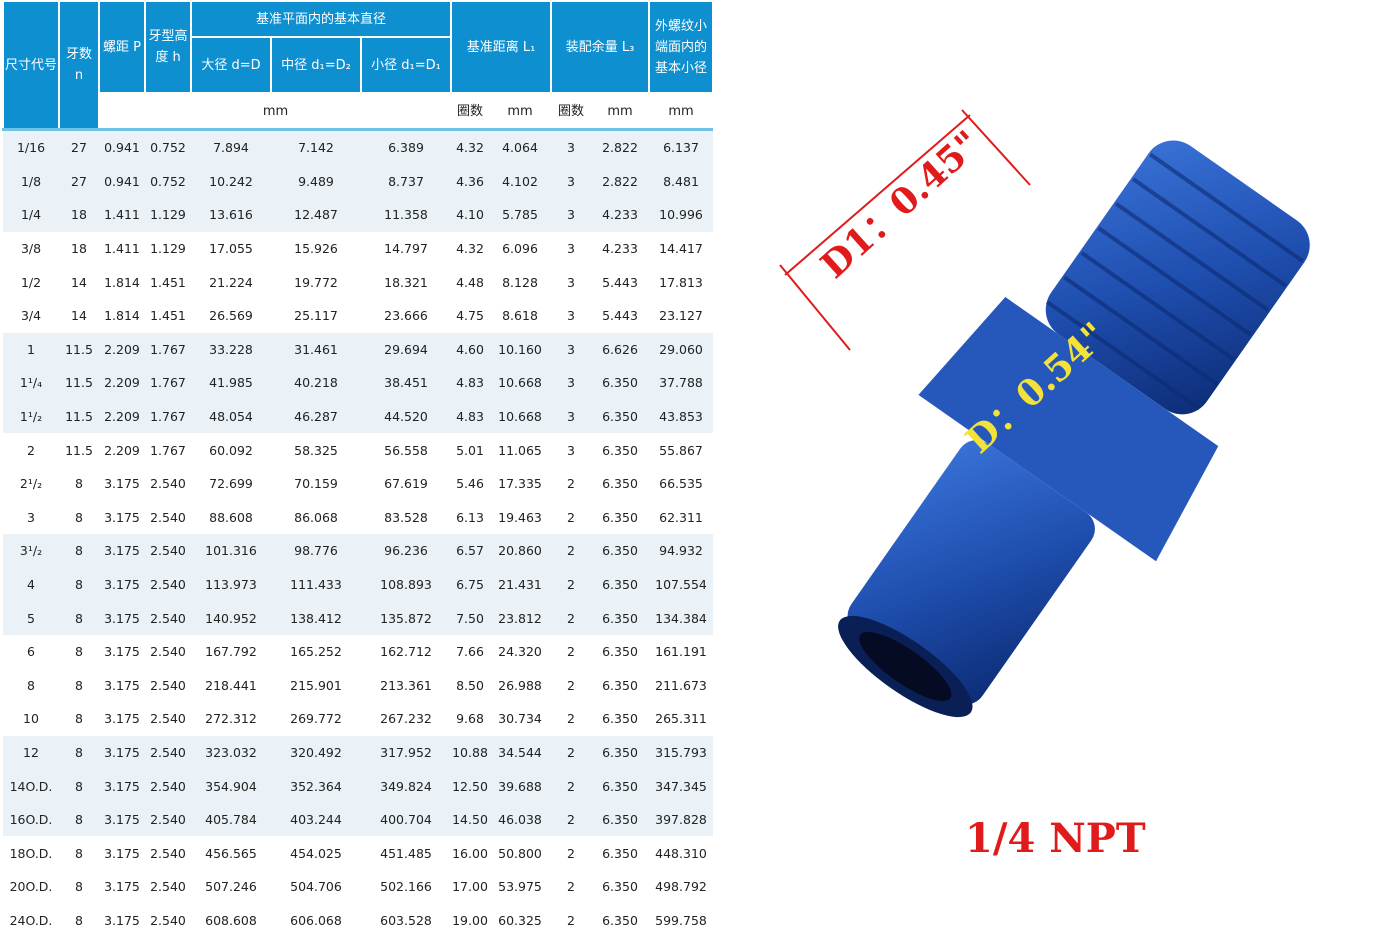  Describe the element at coordinates (681, 551) in the screenshot. I see `table-cell: 94.932` at that location.